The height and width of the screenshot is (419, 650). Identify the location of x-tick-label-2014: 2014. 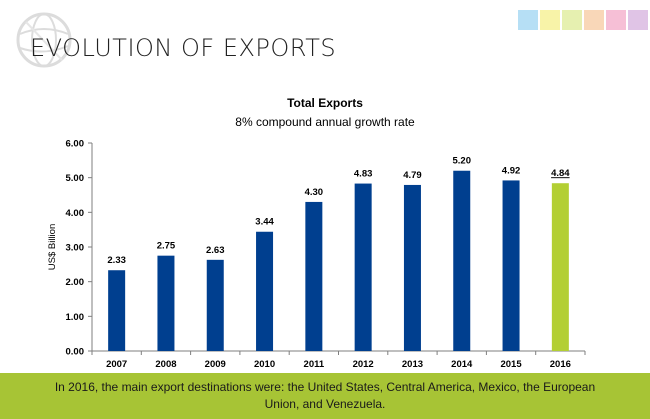
(462, 364).